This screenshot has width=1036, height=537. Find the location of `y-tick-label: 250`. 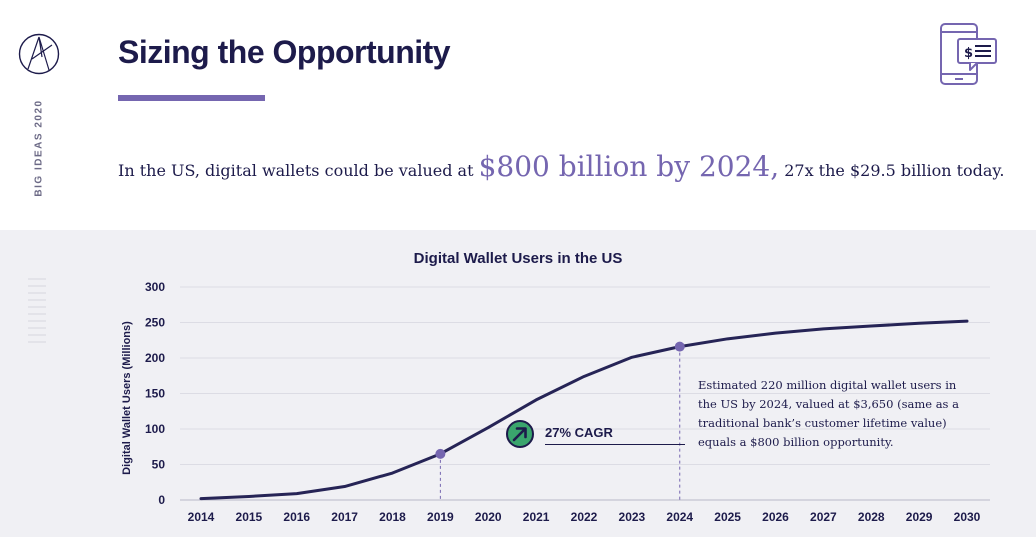

y-tick-label: 250 is located at coordinates (155, 323).